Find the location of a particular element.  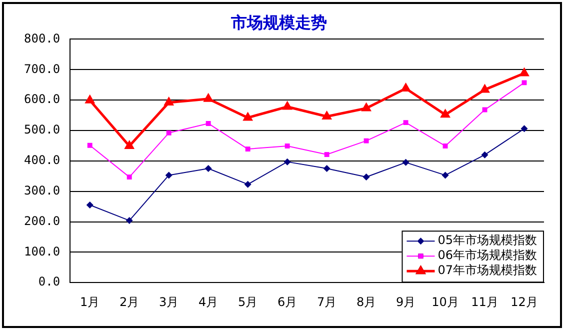

x-tick-label: 12月 is located at coordinates (524, 301).